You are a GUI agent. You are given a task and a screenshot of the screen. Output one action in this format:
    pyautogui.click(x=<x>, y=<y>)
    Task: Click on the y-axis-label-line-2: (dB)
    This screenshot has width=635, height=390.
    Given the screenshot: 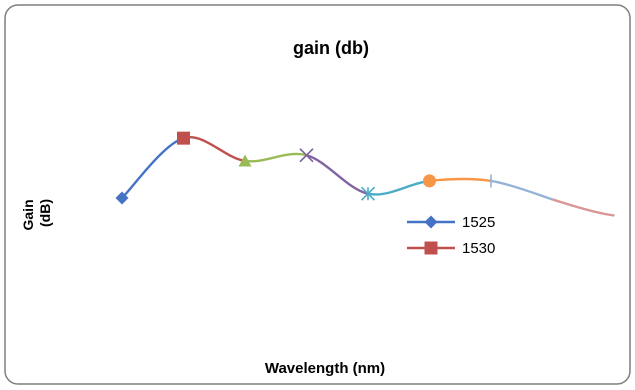 What is the action you would take?
    pyautogui.click(x=45, y=213)
    